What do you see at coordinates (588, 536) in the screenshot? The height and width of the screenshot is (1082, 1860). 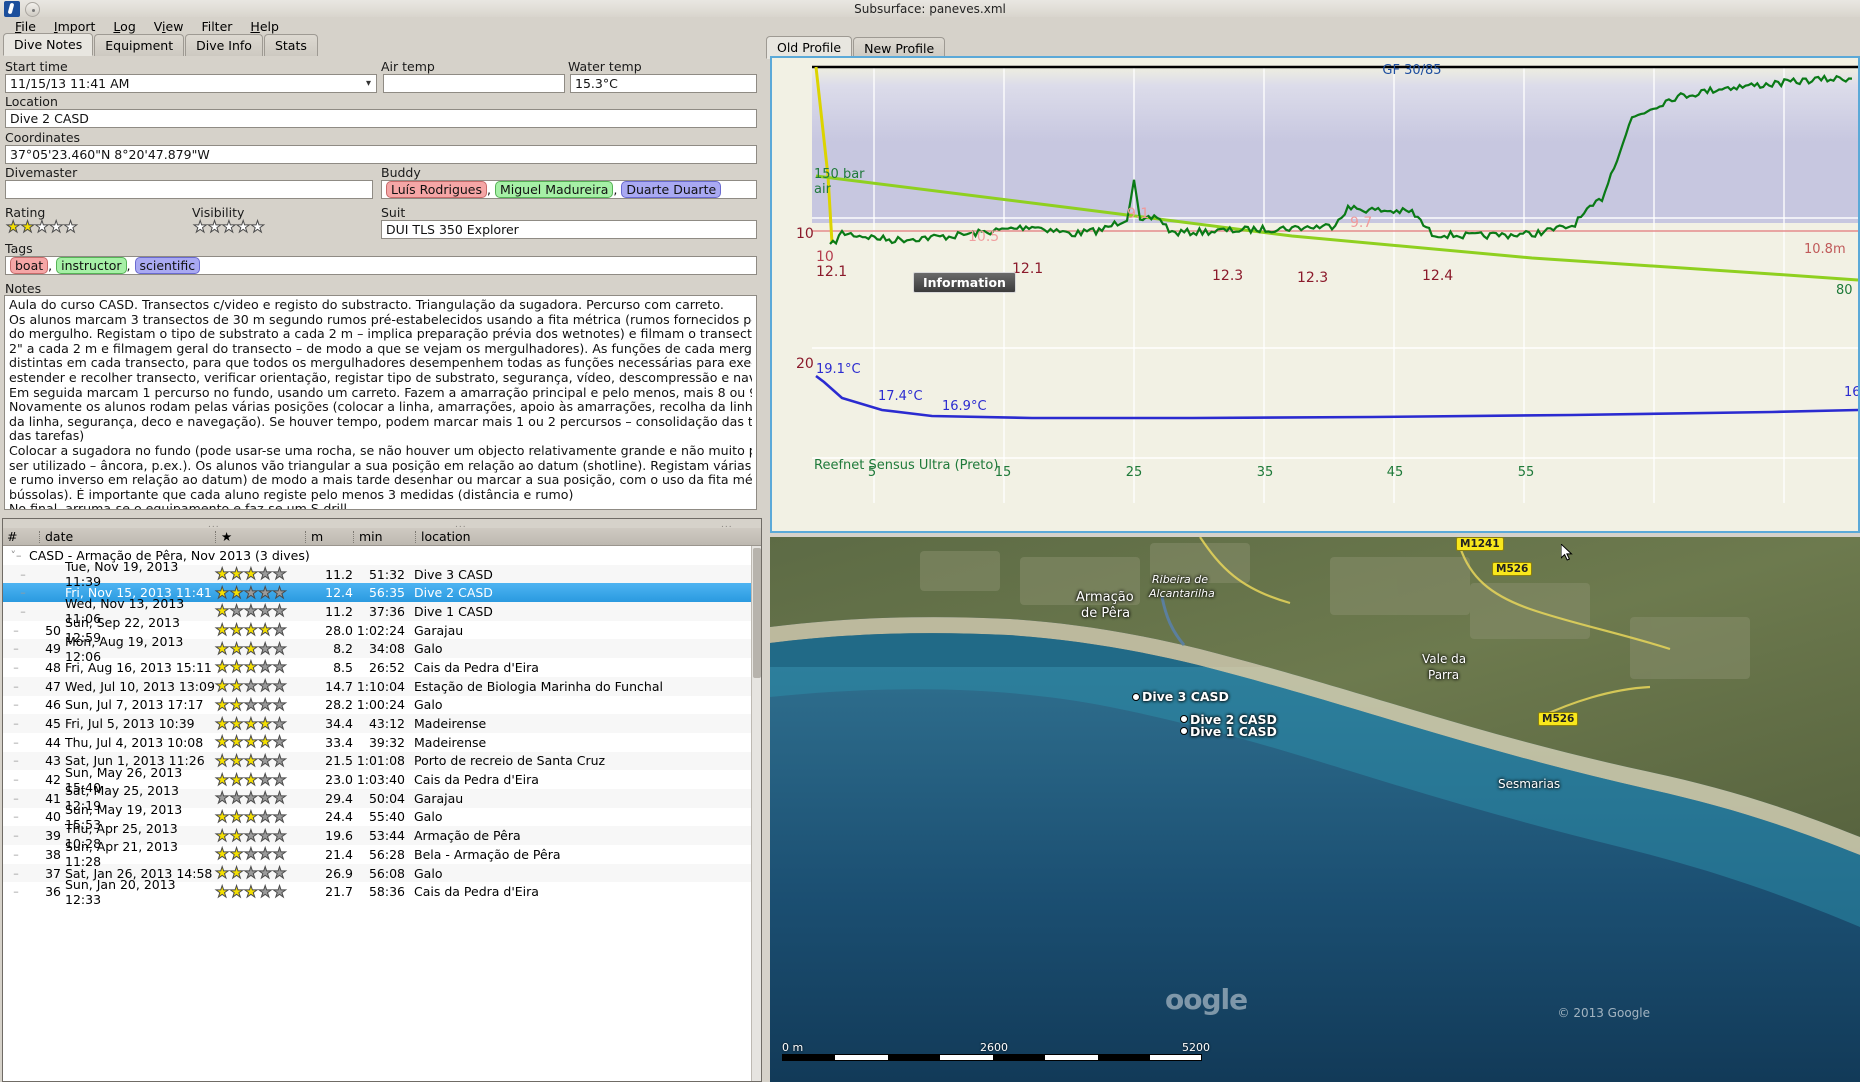 I see `col-header-location: location` at bounding box center [588, 536].